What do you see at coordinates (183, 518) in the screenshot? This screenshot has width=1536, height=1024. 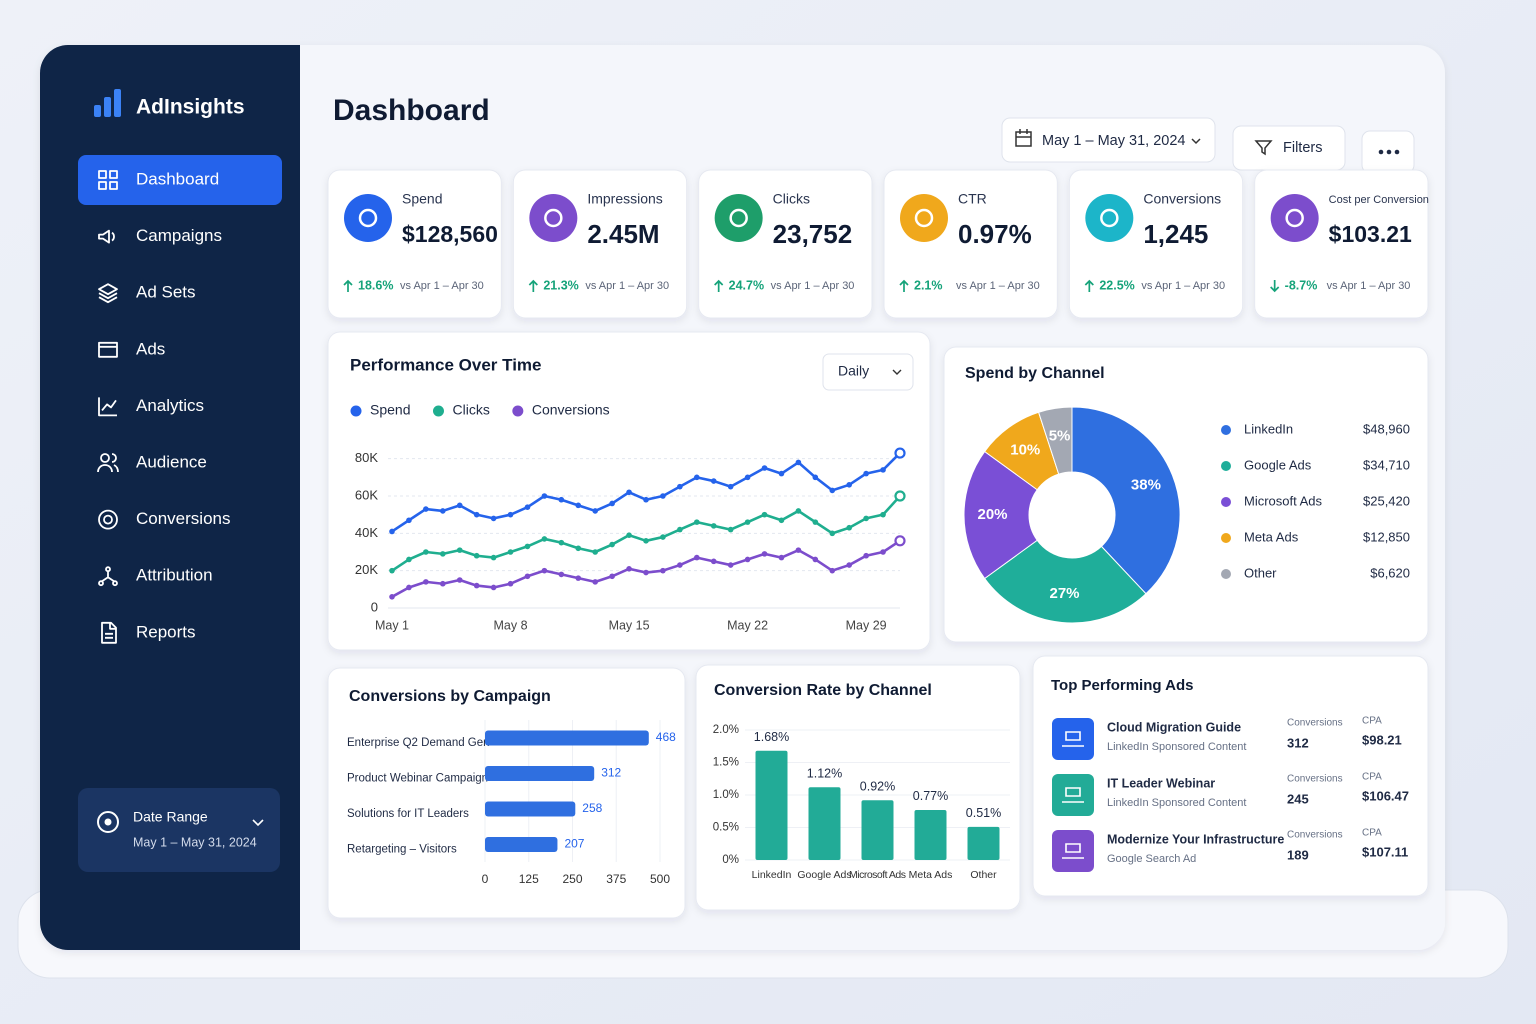 I see `nav-label: Conversions` at bounding box center [183, 518].